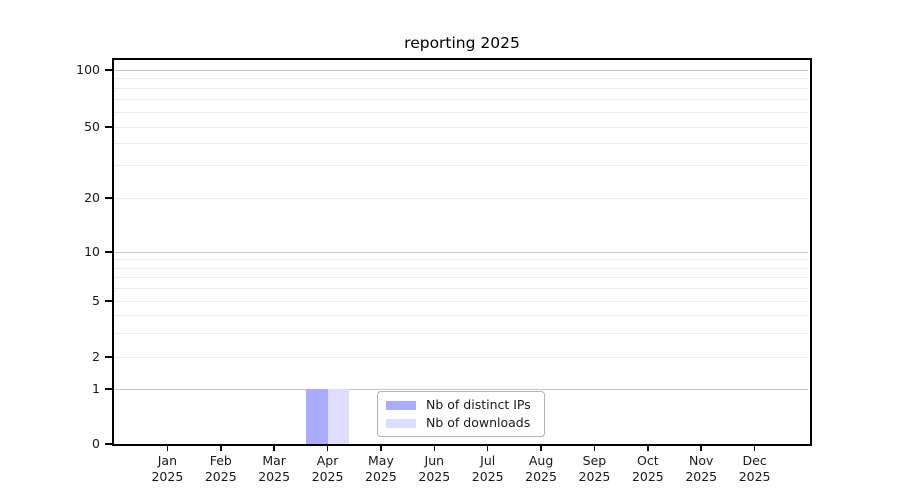  Describe the element at coordinates (462, 43) in the screenshot. I see `chart-title: reporting 2025` at that location.